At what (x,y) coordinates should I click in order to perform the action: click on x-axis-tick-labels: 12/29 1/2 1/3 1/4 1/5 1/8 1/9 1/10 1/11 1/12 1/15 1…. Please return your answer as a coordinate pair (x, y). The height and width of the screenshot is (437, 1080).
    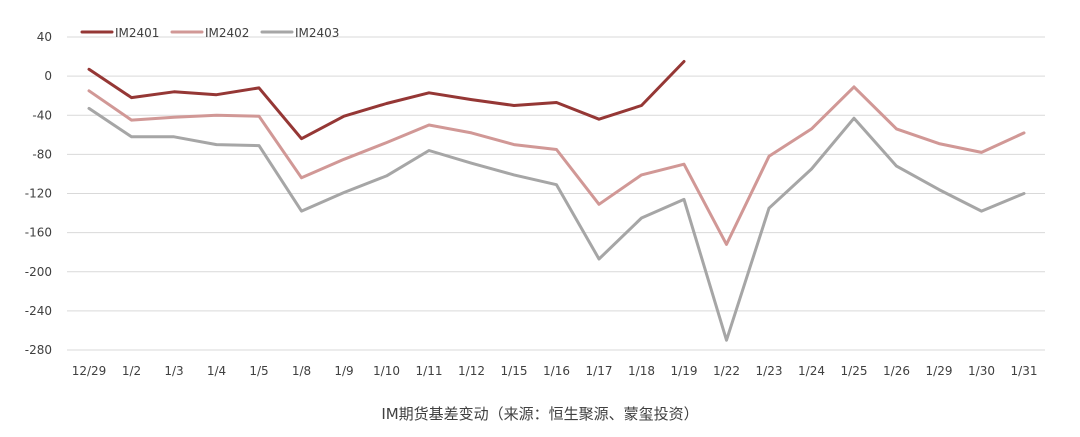
    Looking at the image, I should click on (555, 371).